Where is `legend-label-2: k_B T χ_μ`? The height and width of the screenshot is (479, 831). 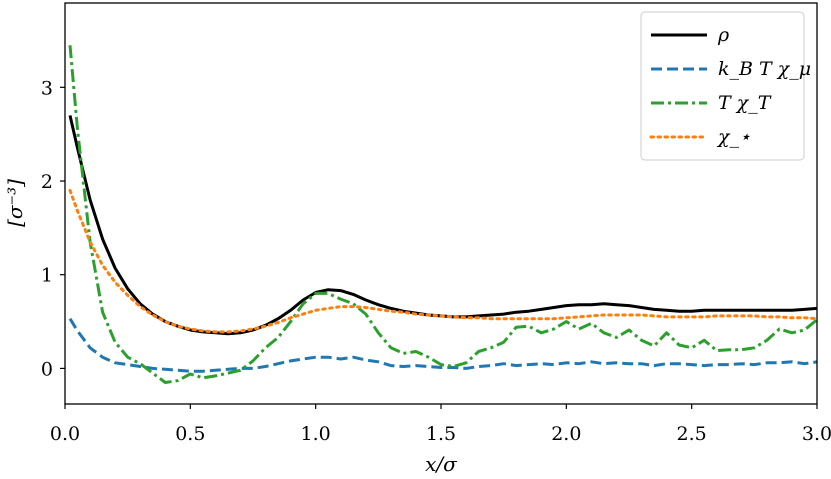
legend-label-2: k_B T χ_μ is located at coordinates (764, 69).